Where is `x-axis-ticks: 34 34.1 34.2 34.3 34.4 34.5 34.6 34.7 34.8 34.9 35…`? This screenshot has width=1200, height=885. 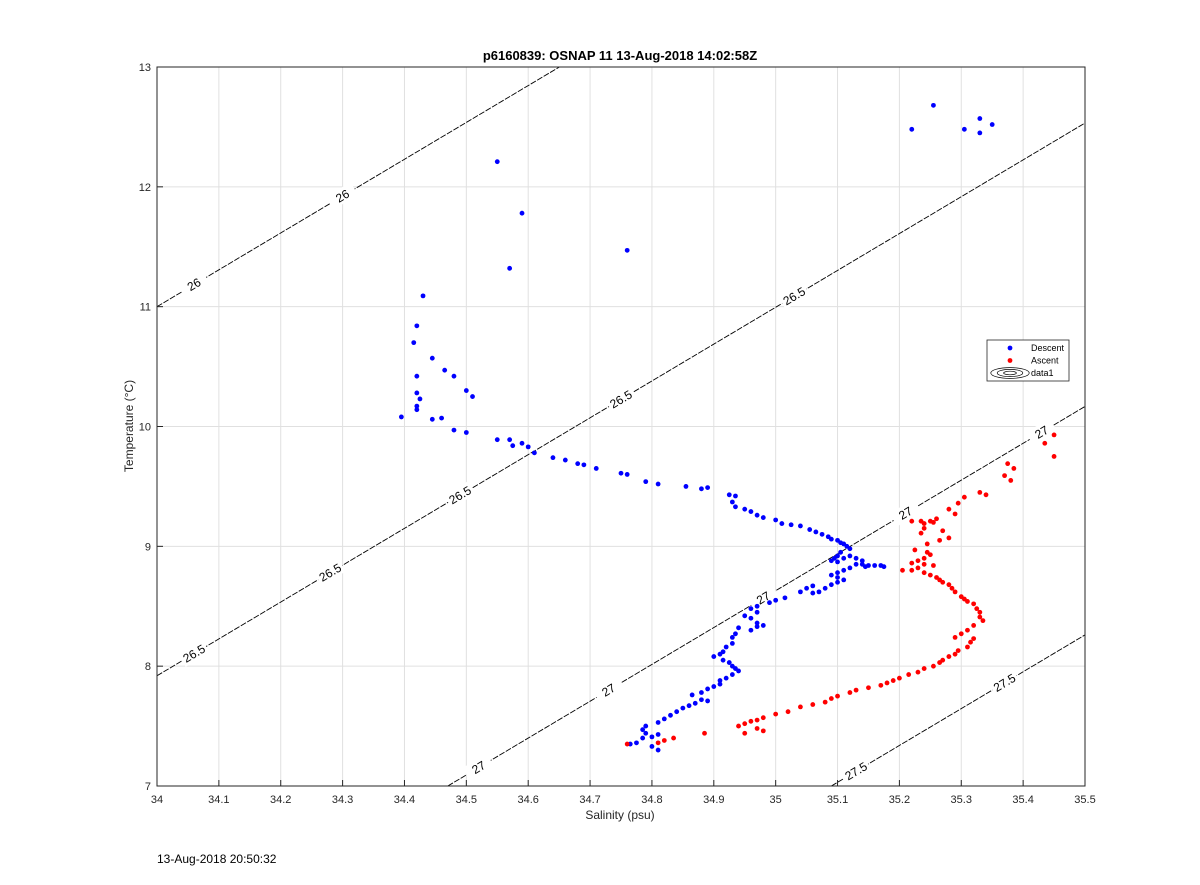 x-axis-ticks: 34 34.1 34.2 34.3 34.4 34.5 34.6 34.7 34.8 34.9 35… is located at coordinates (623, 793).